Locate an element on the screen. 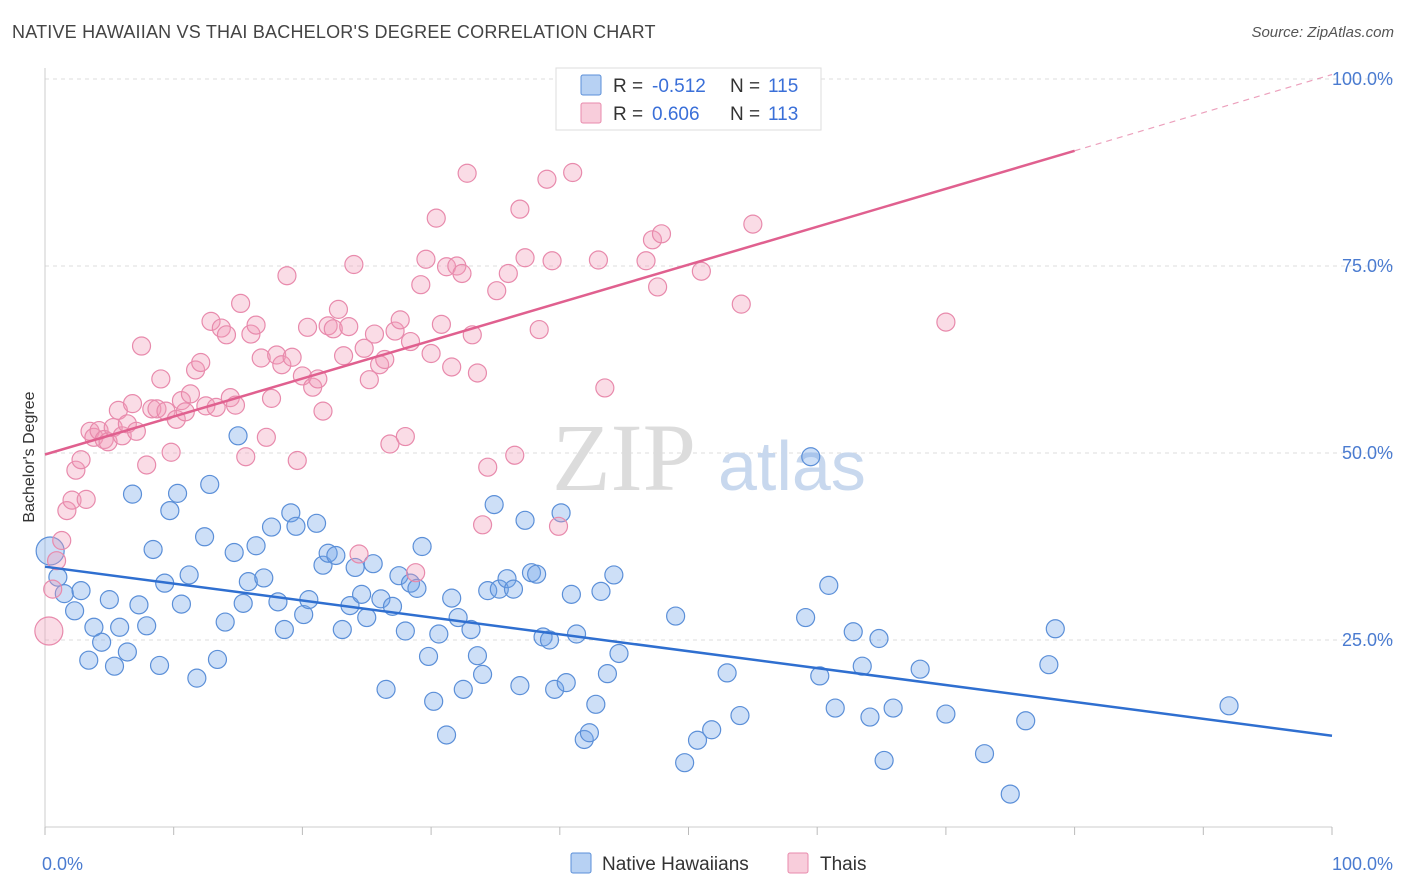 The height and width of the screenshot is (892, 1406). correlation-legend: R = -0.512 N = 115 R = 0.606 N = 113 is located at coordinates (688, 99).